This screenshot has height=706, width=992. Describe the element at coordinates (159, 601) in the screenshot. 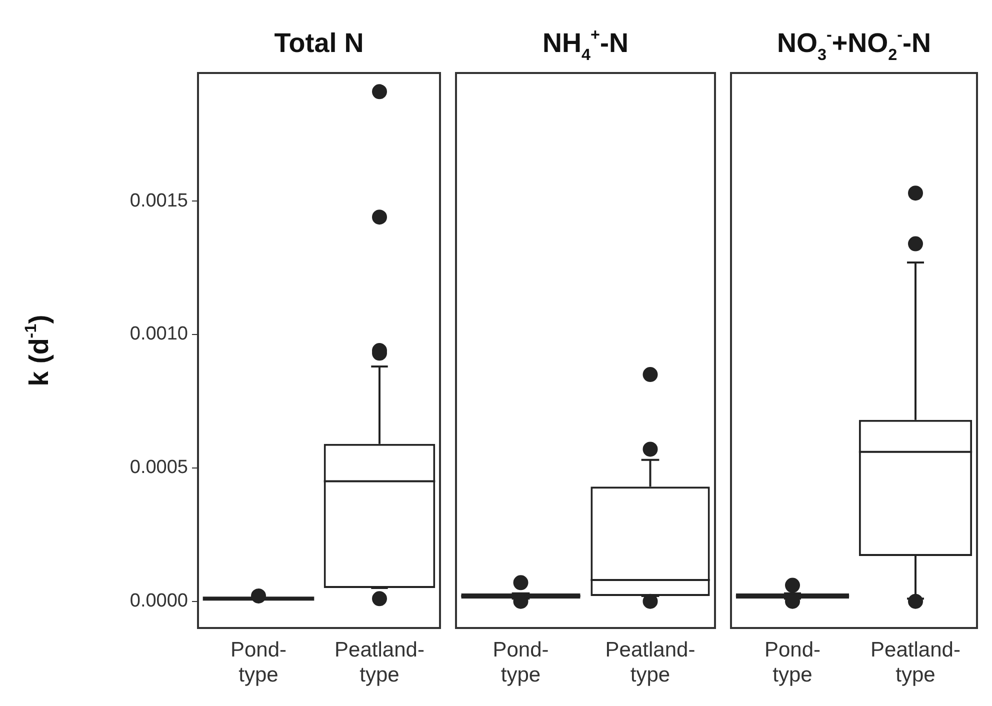

I see `y-tick-label: 0.0000` at that location.